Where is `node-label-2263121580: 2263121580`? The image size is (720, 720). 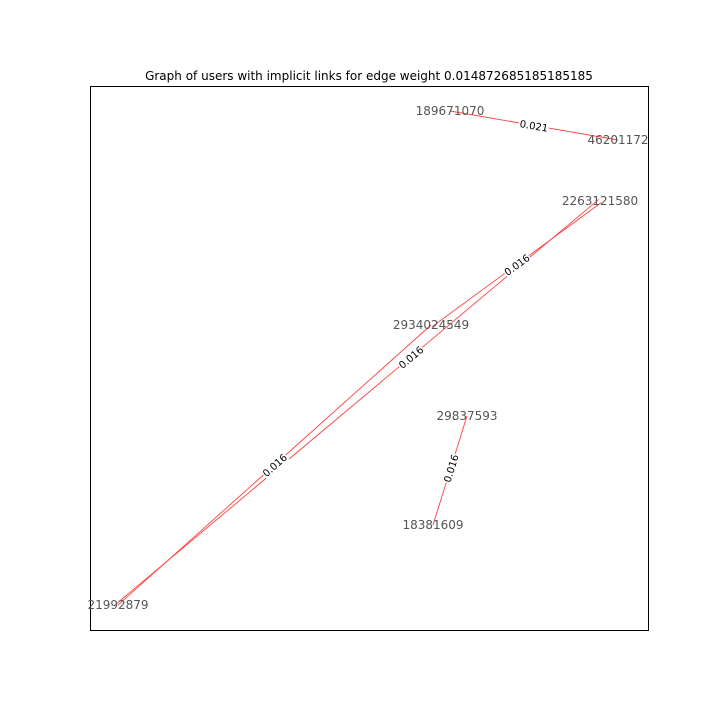 node-label-2263121580: 2263121580 is located at coordinates (600, 201).